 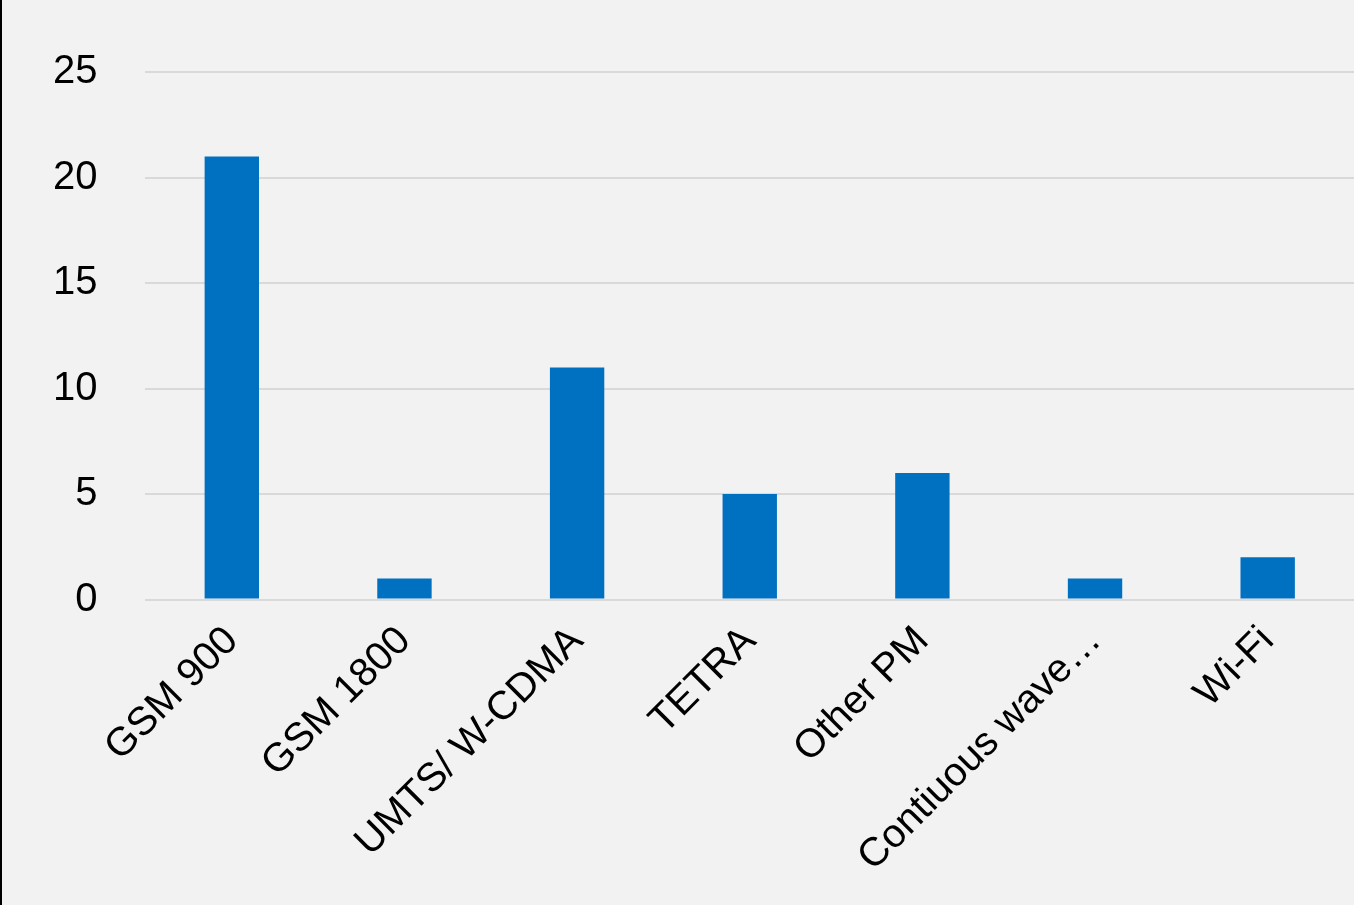 I want to click on y-tick-label: 5, so click(x=86, y=491).